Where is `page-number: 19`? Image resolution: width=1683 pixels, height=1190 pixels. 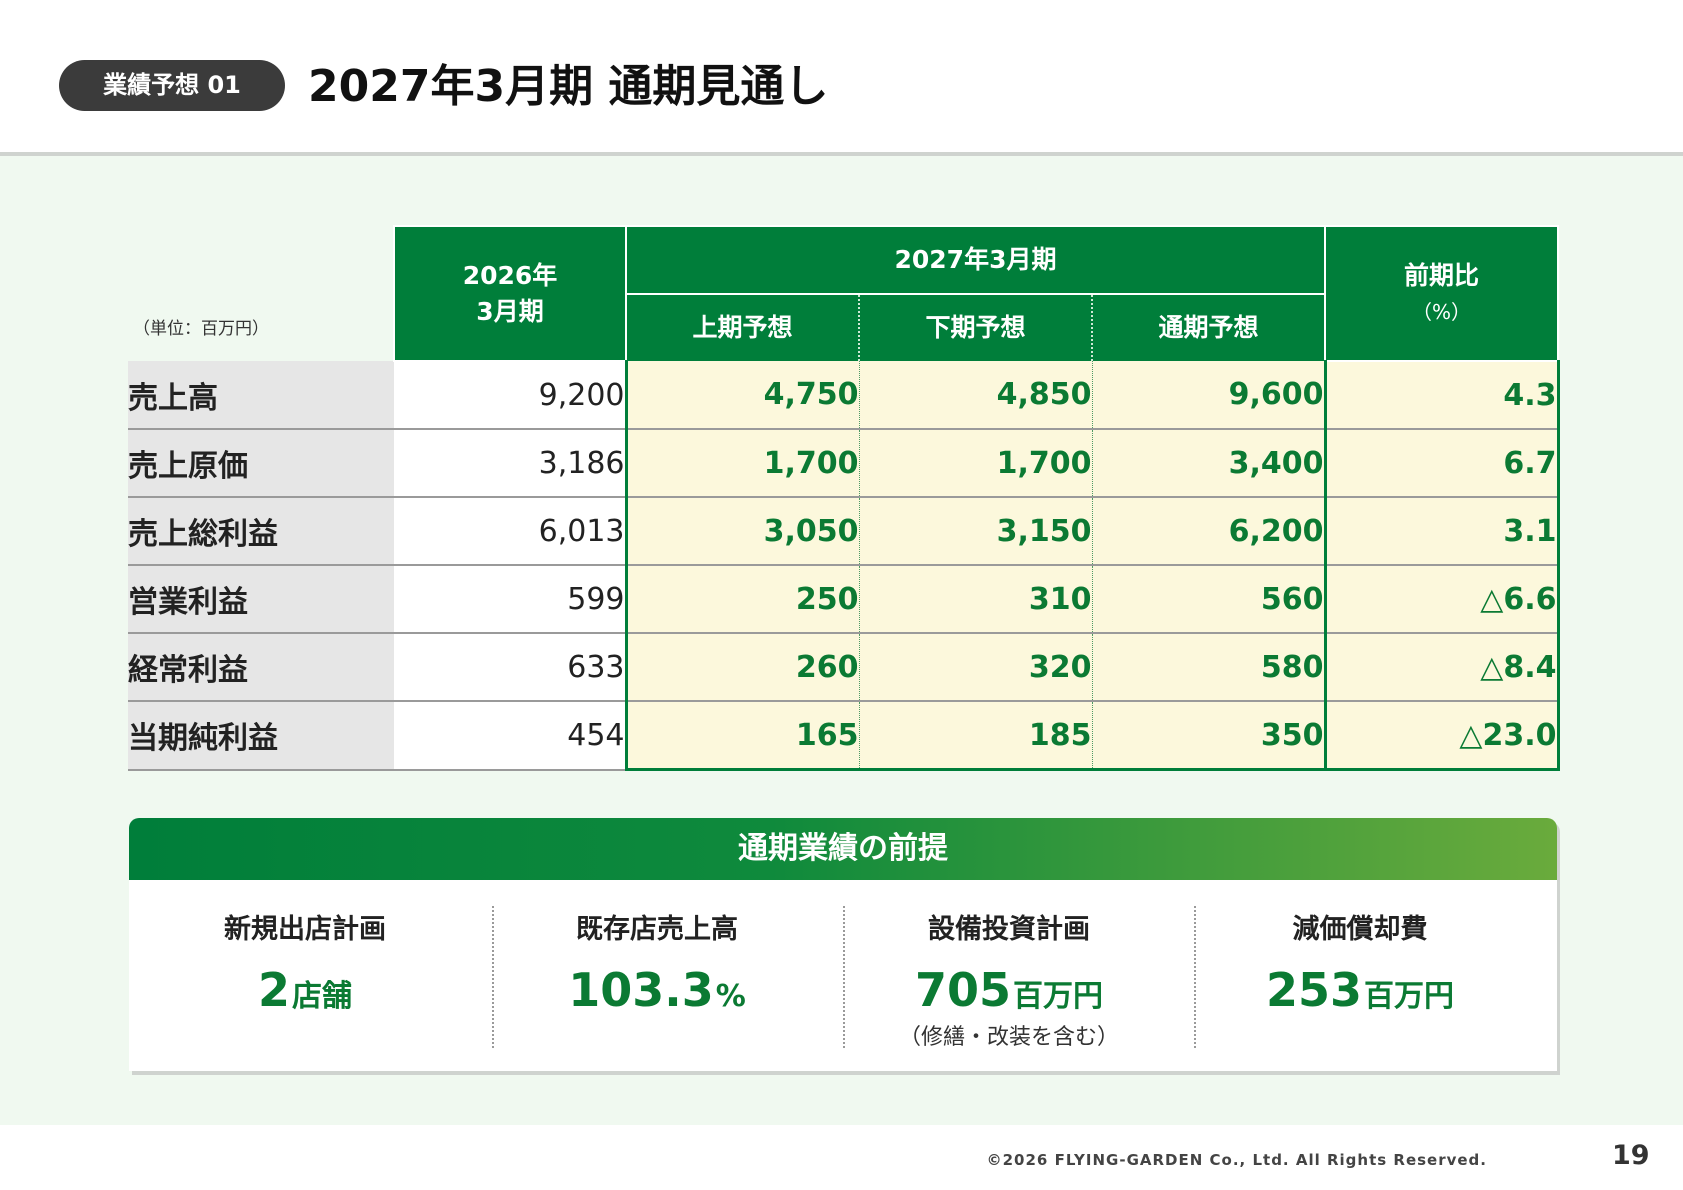 page-number: 19 is located at coordinates (1631, 1155).